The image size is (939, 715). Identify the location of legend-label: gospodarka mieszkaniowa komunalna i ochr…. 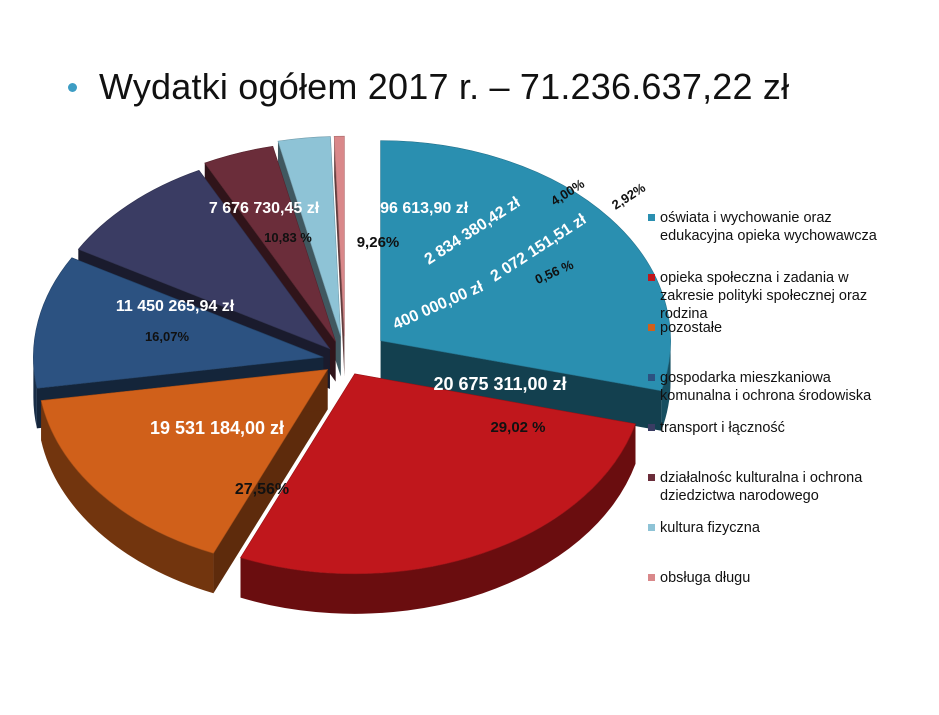
(766, 387).